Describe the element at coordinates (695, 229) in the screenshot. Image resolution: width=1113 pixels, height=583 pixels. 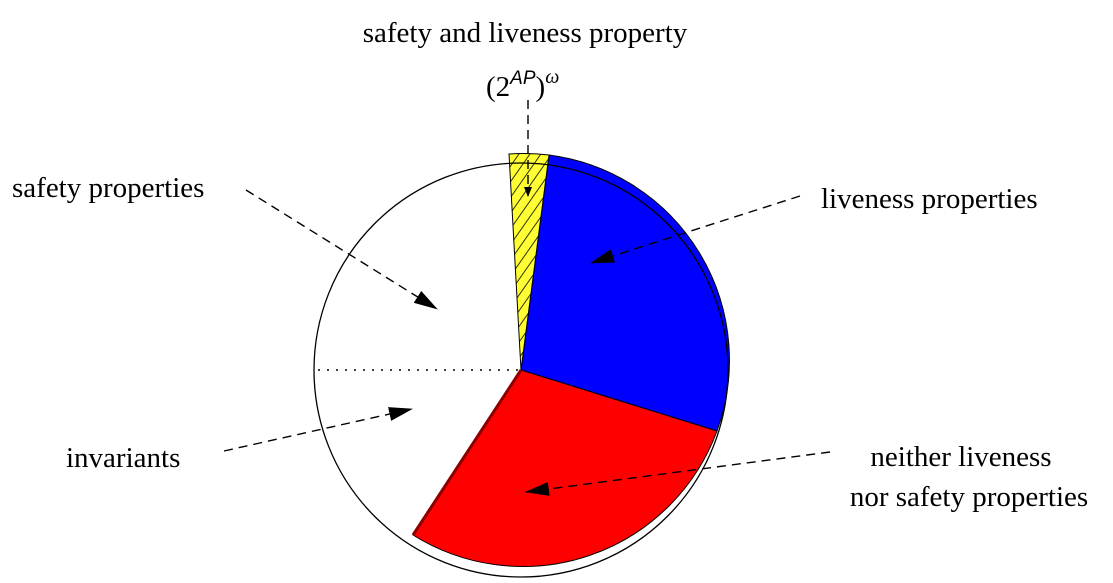
I see `liveness-properties-arrow` at that location.